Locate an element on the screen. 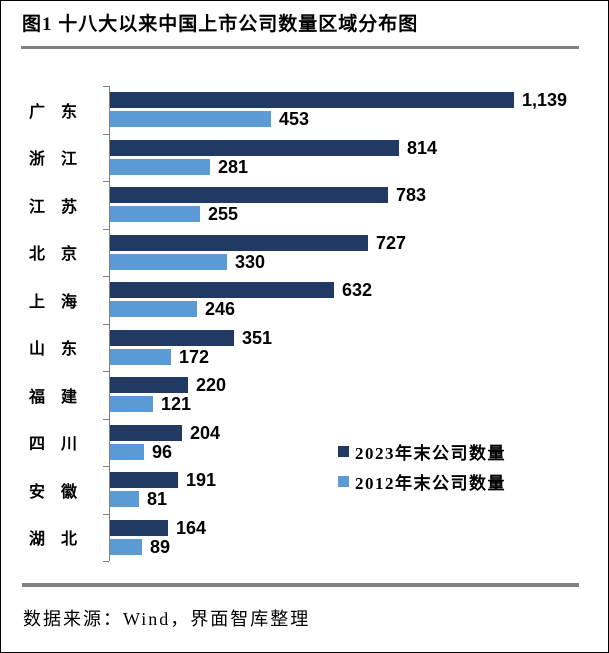 The width and height of the screenshot is (609, 653). bar-line-2023: 191 is located at coordinates (359, 480).